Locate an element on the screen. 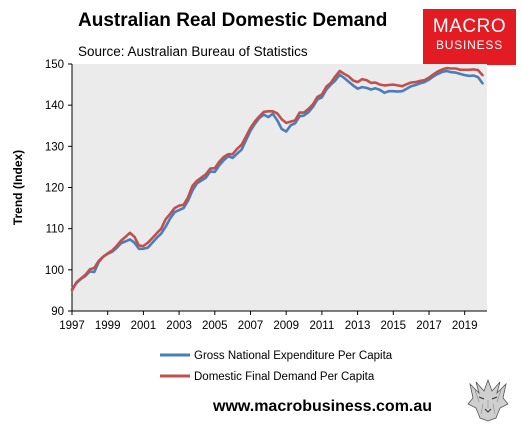  x-tick-label: 2011 is located at coordinates (322, 326).